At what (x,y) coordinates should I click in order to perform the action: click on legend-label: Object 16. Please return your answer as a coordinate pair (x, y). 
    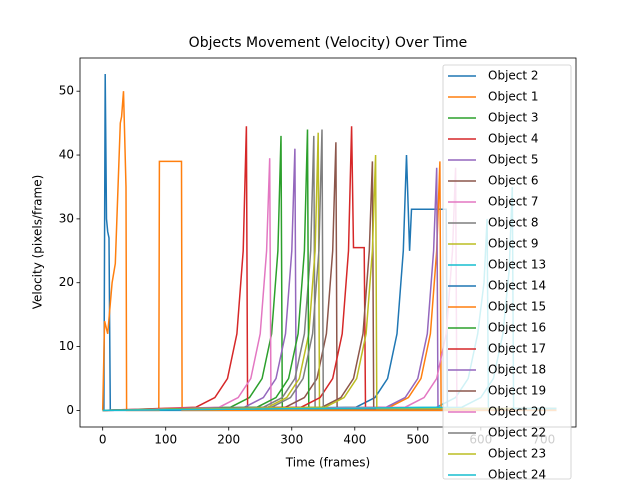
    Looking at the image, I should click on (517, 328).